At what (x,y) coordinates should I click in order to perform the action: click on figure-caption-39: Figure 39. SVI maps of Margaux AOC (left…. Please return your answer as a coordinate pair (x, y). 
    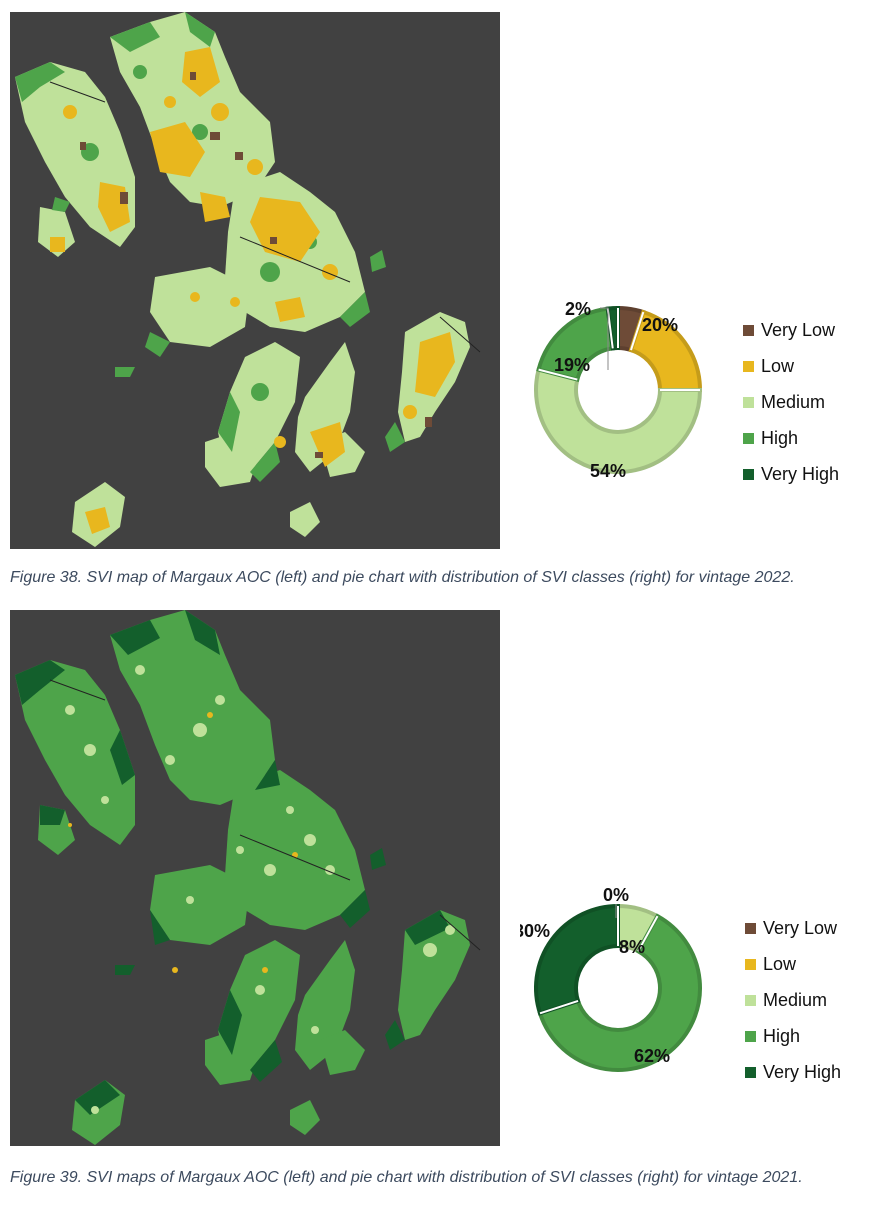
    Looking at the image, I should click on (406, 1177).